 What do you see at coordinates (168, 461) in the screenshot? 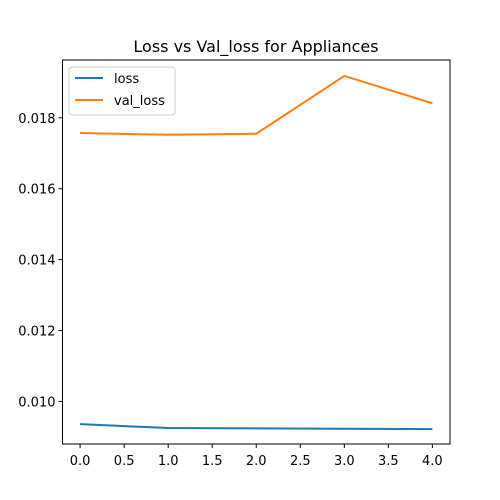
I see `x-tick-label: 1.0` at bounding box center [168, 461].